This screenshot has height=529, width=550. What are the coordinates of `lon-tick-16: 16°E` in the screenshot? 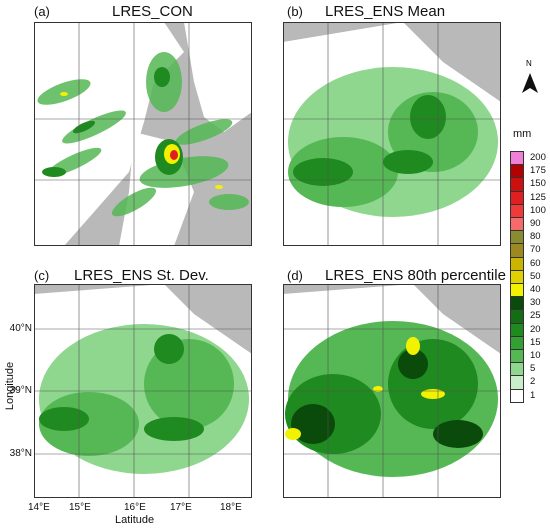 It's located at (135, 507).